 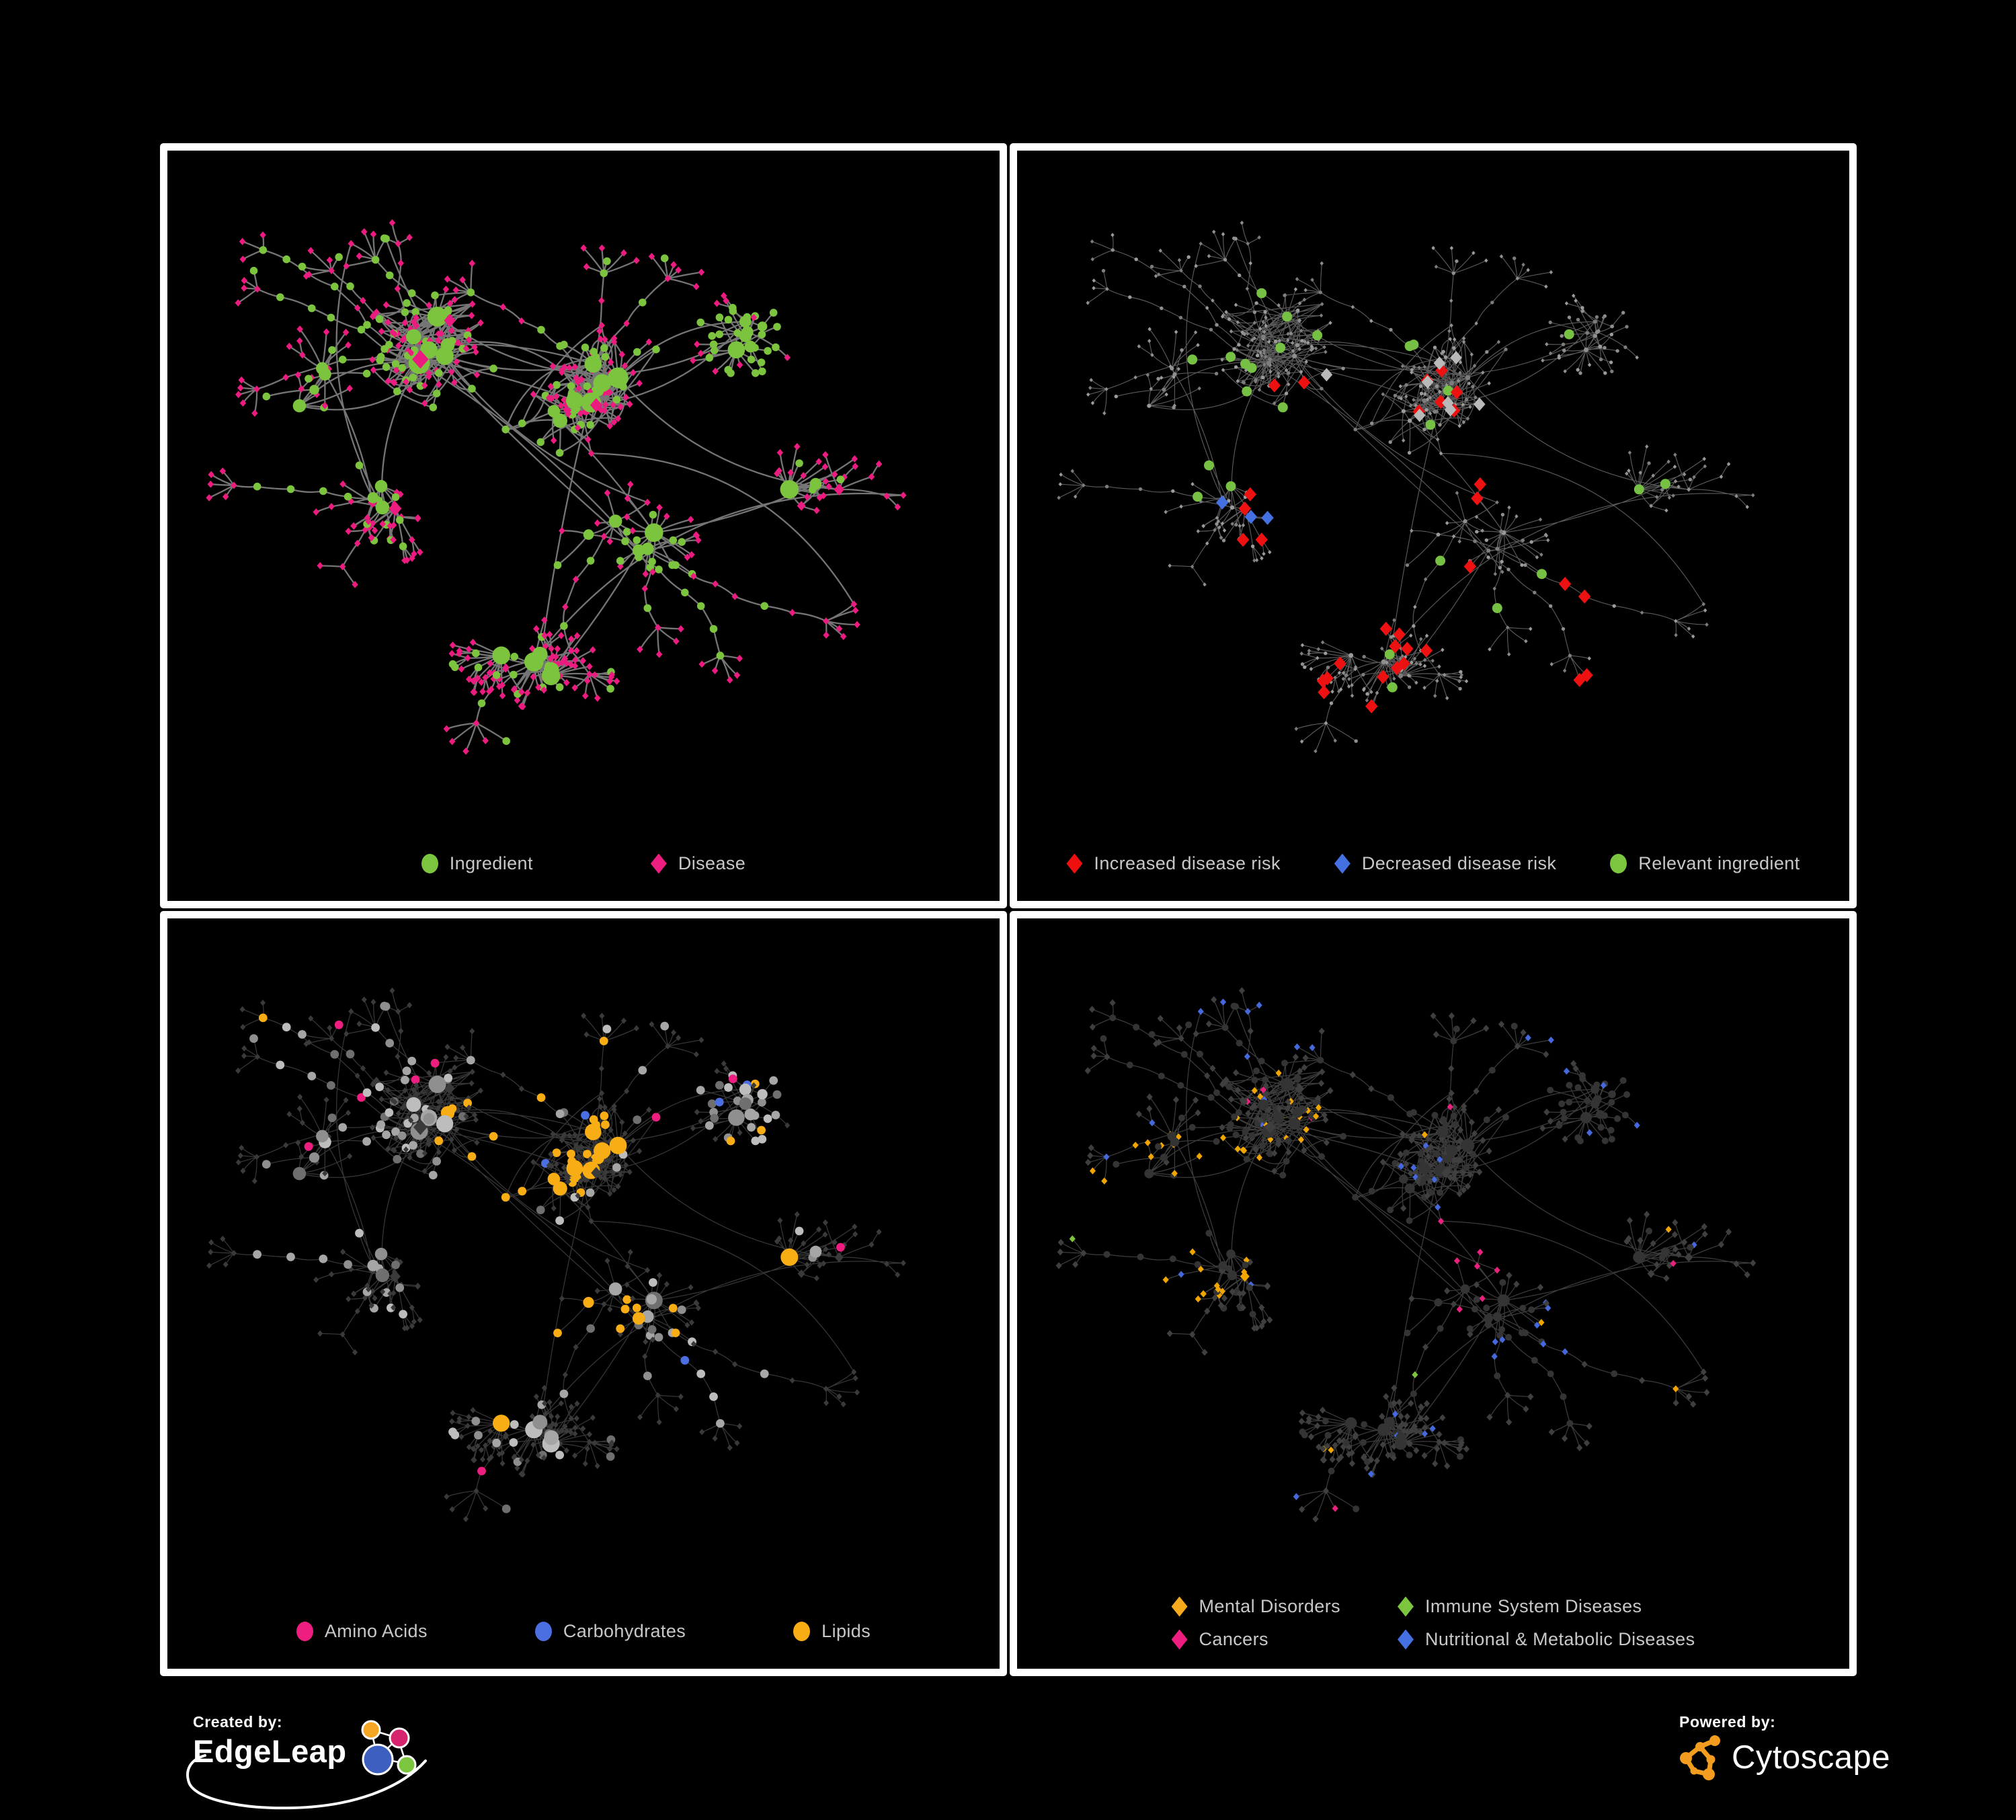 What do you see at coordinates (846, 1631) in the screenshot?
I see `legend-item-label: Lipids` at bounding box center [846, 1631].